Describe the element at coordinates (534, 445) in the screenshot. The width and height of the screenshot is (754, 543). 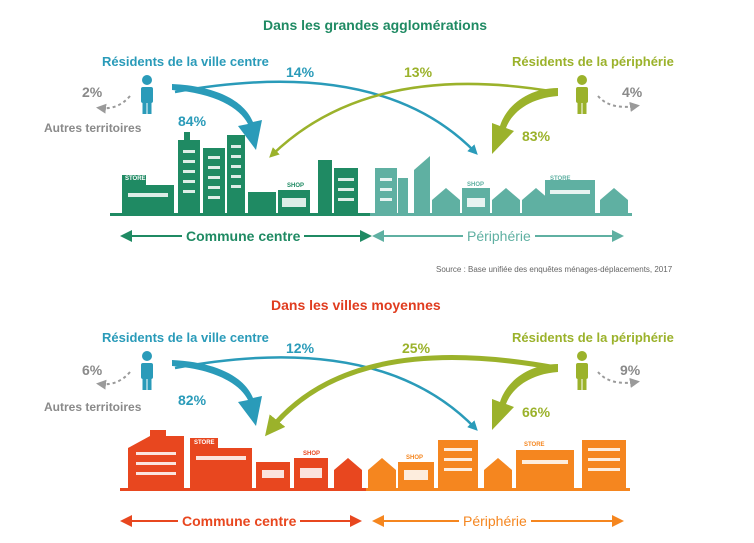
I see `bottom-store-label-2: STORE` at that location.